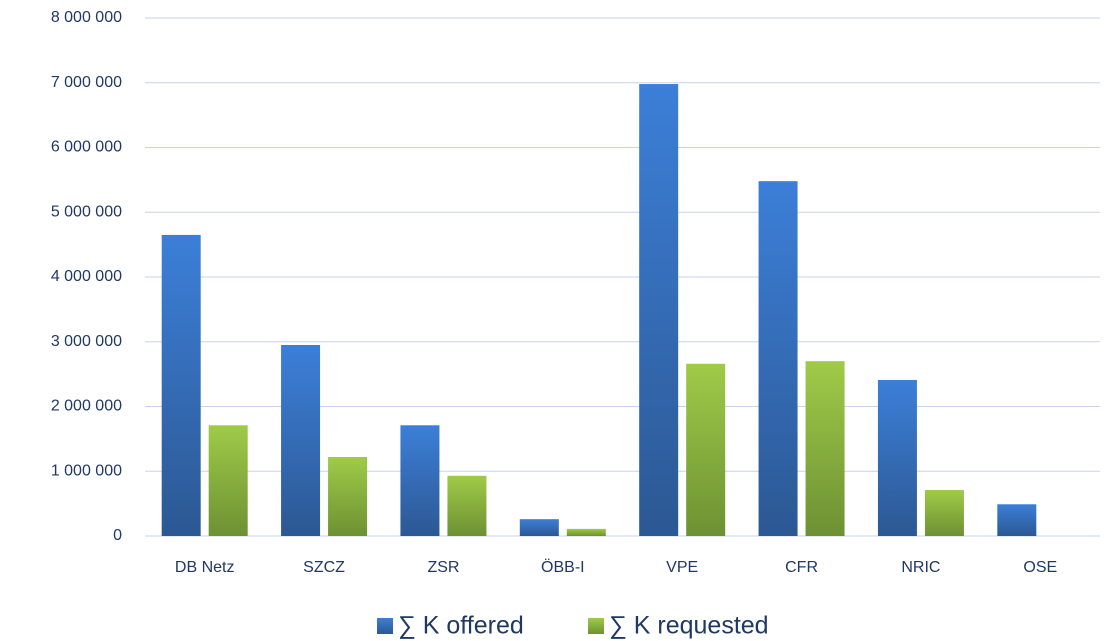 This screenshot has height=641, width=1115. What do you see at coordinates (86, 341) in the screenshot?
I see `y-tick-label: 3 000 000` at bounding box center [86, 341].